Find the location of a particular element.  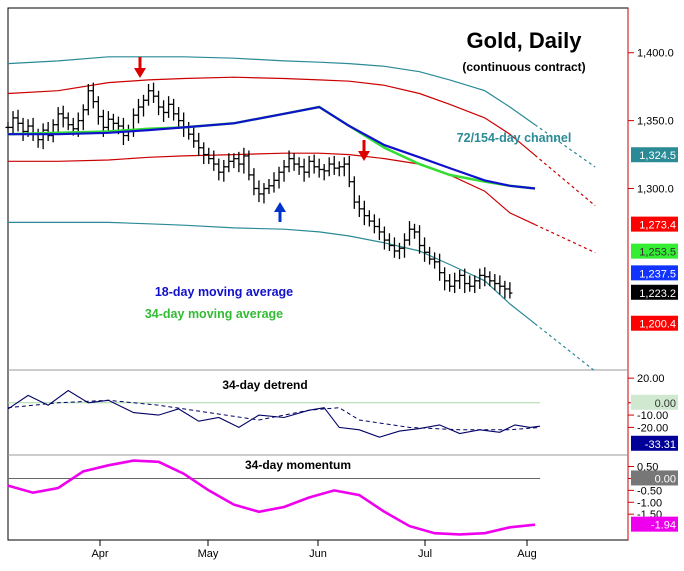

detrend-value-tag-label: 0.00 is located at coordinates (665, 404).